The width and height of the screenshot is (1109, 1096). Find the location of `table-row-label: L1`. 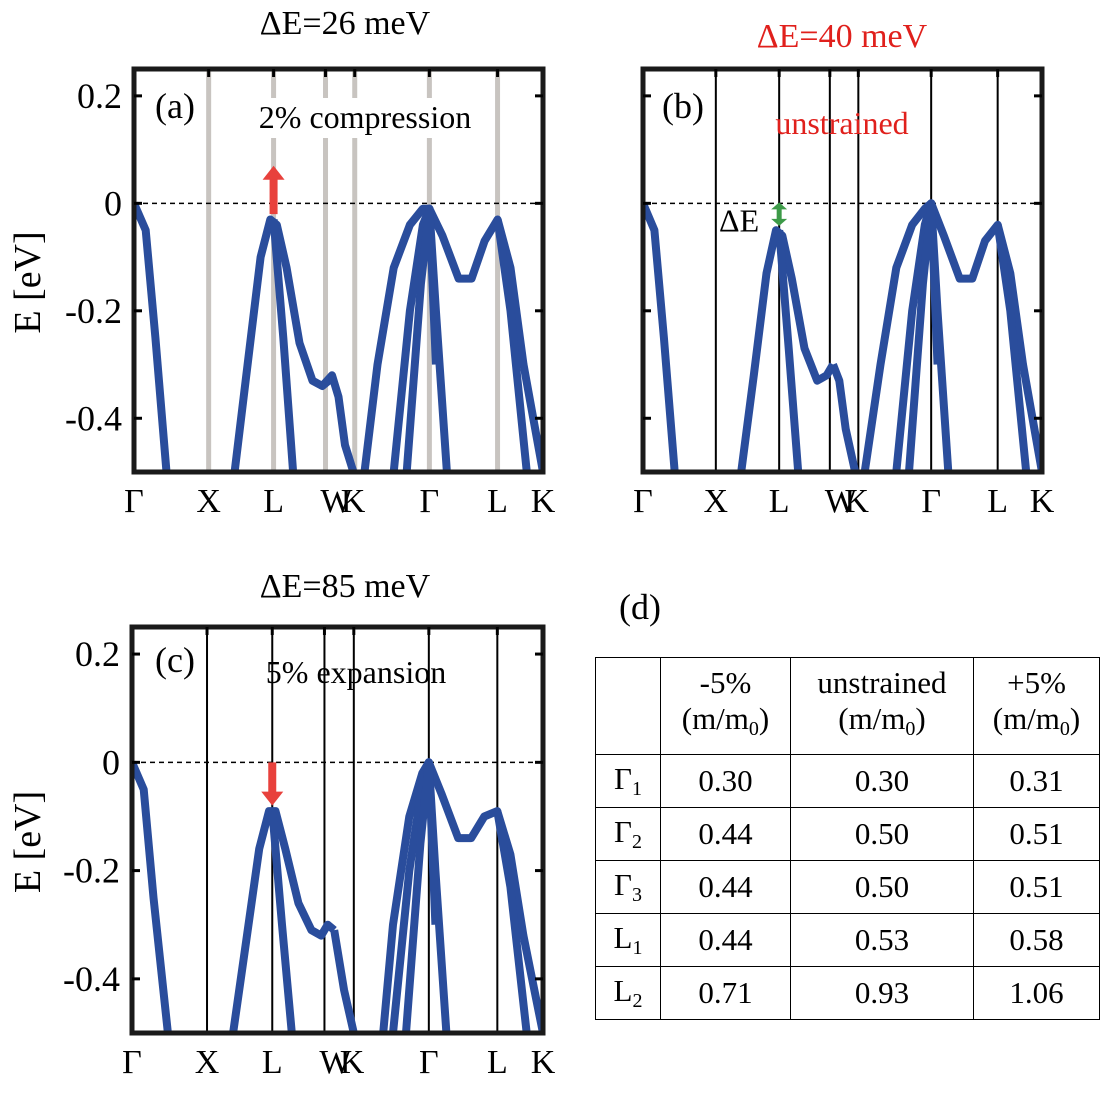

table-row-label: L1 is located at coordinates (628, 940).